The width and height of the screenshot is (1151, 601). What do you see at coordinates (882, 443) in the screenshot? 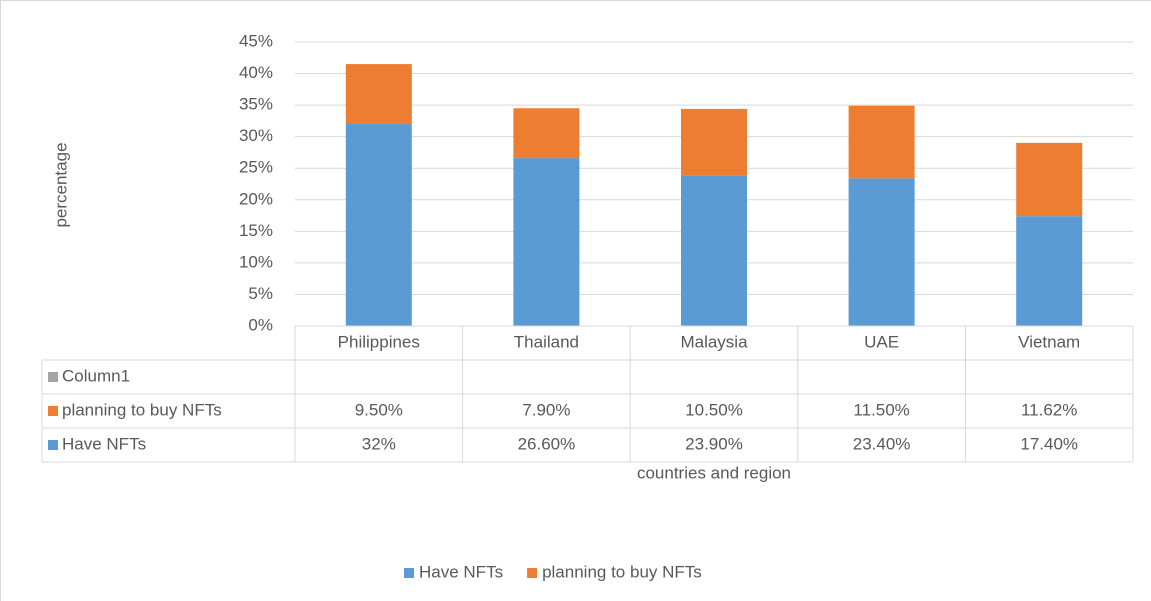
I see `data-table-value: 23.40%` at bounding box center [882, 443].